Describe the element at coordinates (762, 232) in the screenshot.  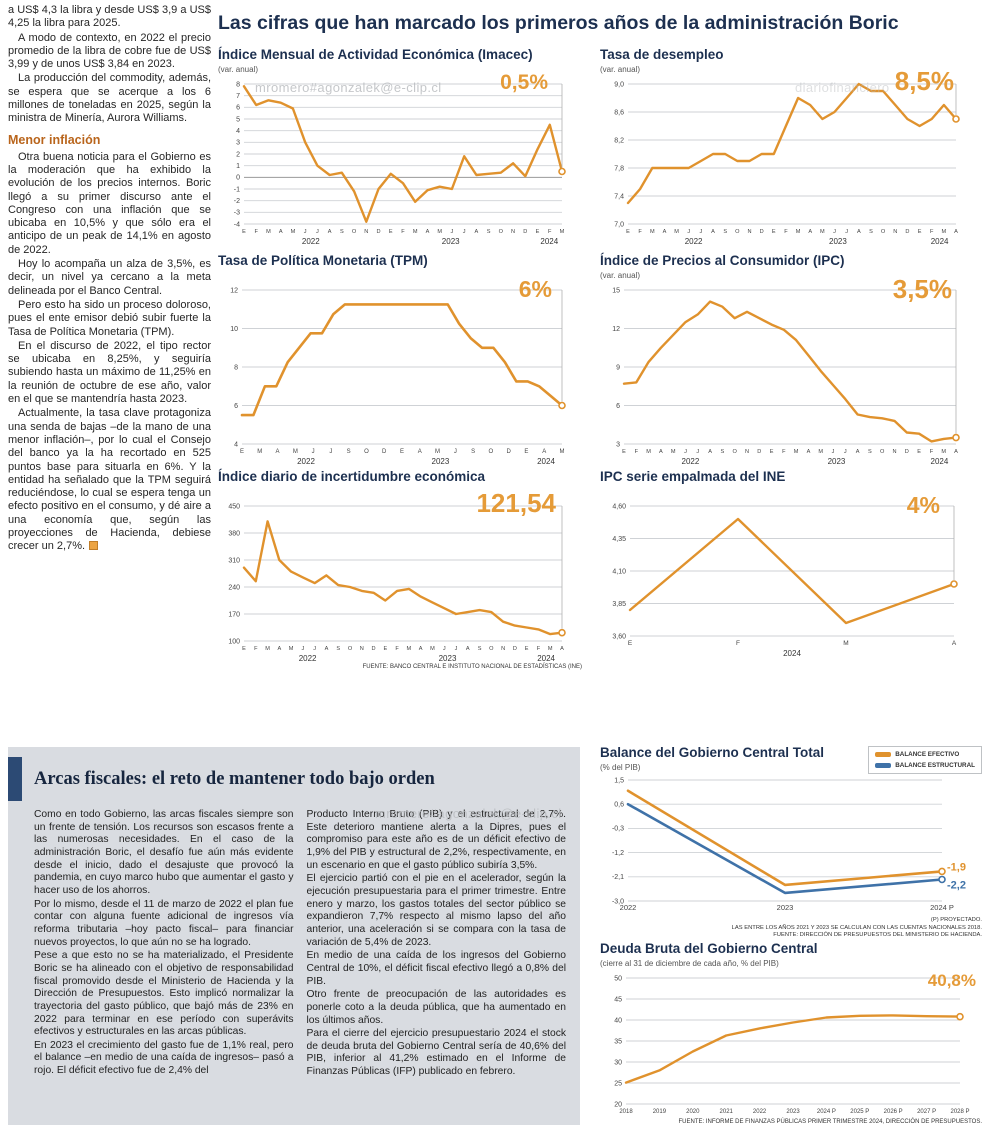
I see `svg-text: D` at that location.